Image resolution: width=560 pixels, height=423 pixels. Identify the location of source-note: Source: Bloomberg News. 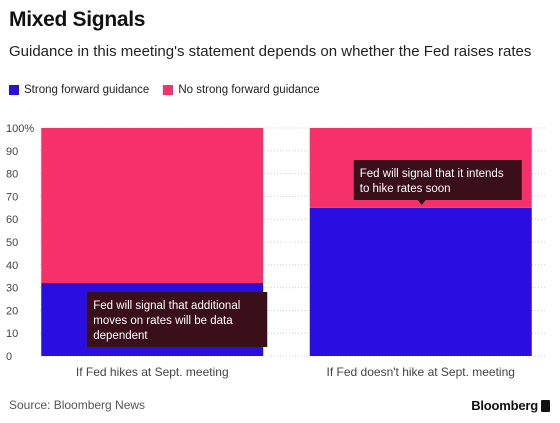
(77, 405).